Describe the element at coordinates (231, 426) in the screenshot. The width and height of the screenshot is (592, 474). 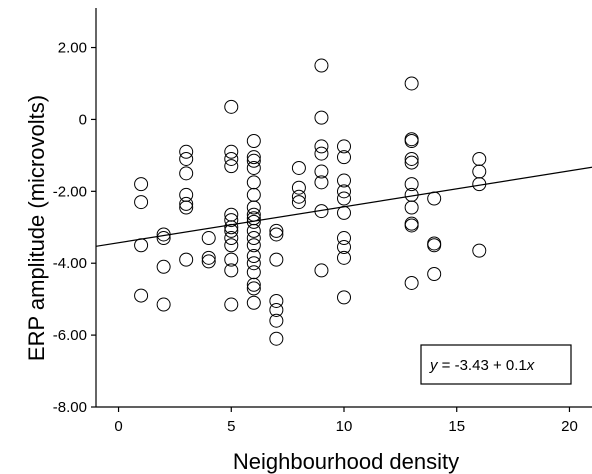
I see `x-tick-label: 5` at that location.